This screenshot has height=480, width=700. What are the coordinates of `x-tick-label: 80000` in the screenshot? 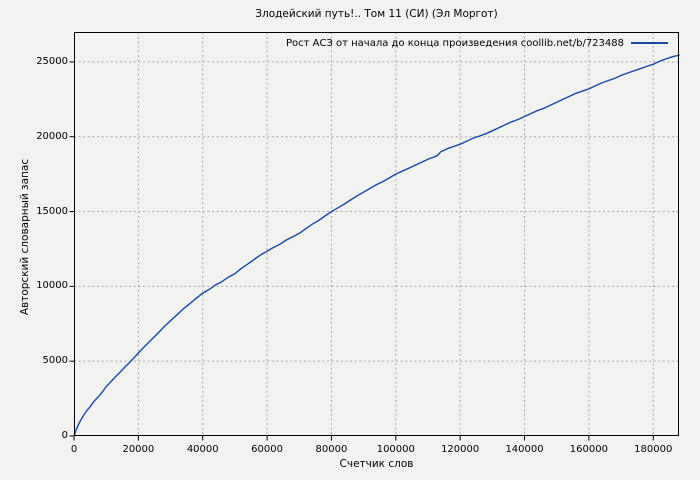 It's located at (331, 449).